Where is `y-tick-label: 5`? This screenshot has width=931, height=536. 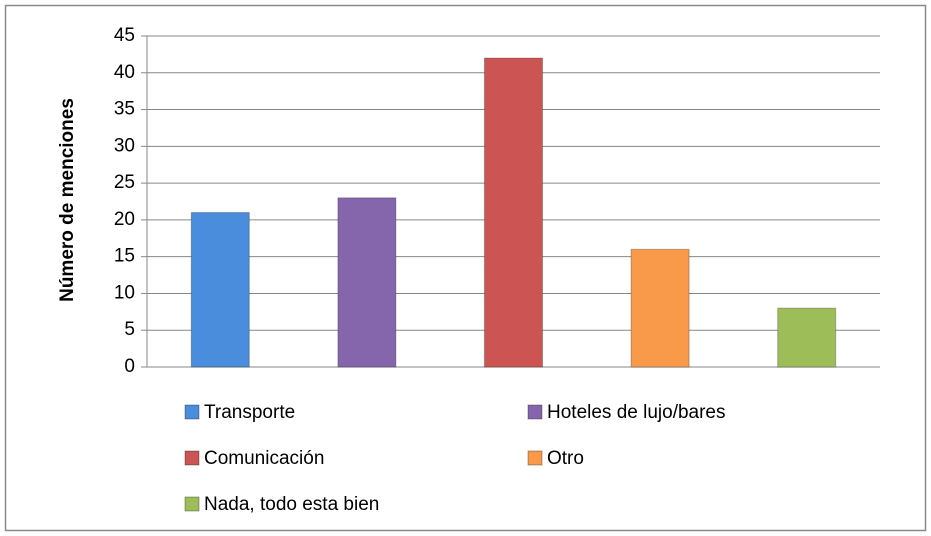
y-tick-label: 5 is located at coordinates (129, 329).